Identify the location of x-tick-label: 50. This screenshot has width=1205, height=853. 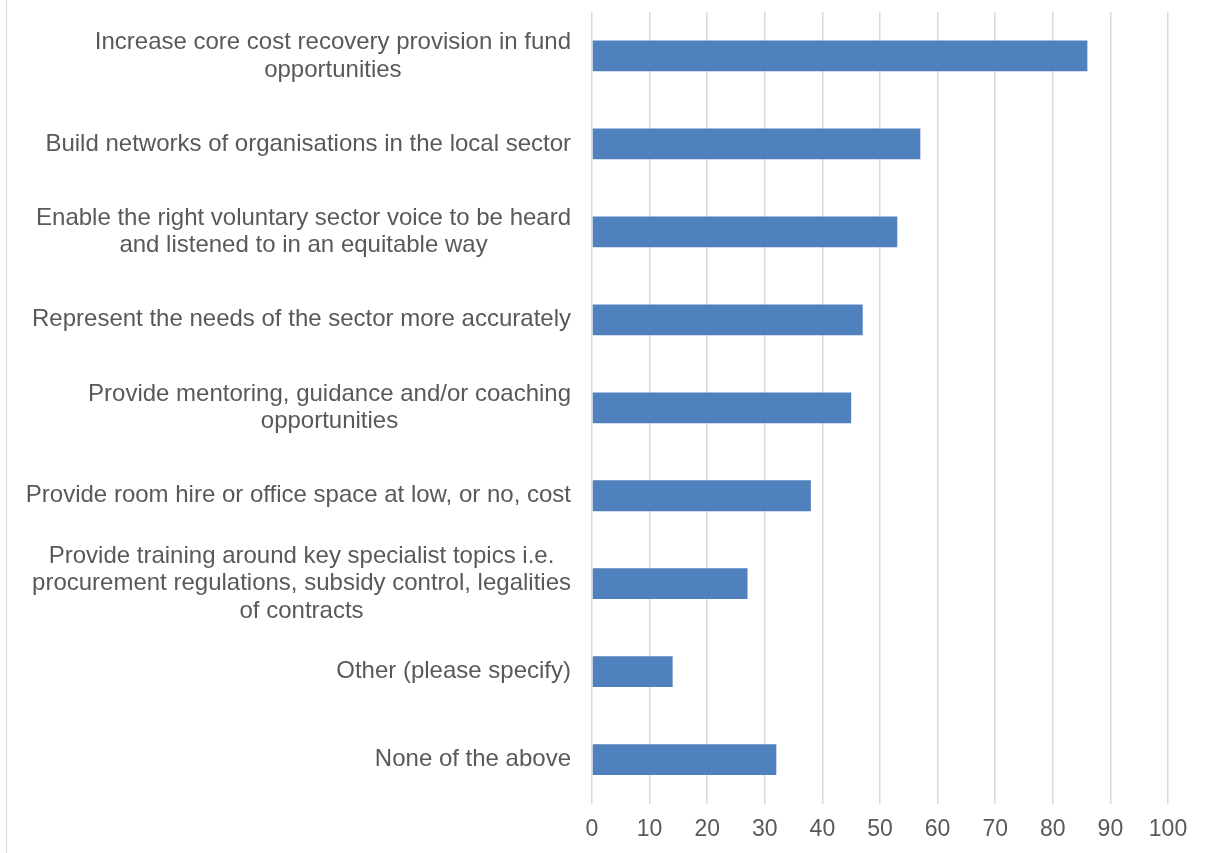
(880, 827).